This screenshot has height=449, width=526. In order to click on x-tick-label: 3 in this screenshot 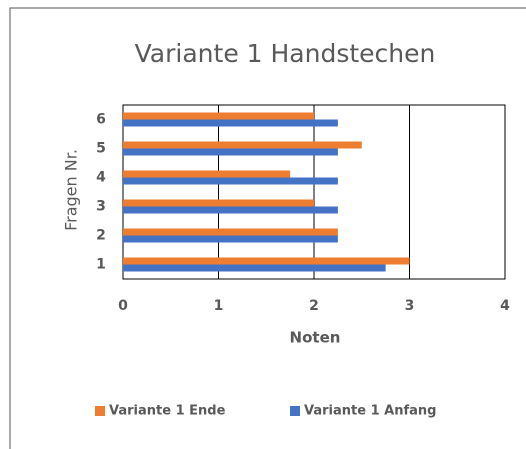, I will do `click(410, 306)`.